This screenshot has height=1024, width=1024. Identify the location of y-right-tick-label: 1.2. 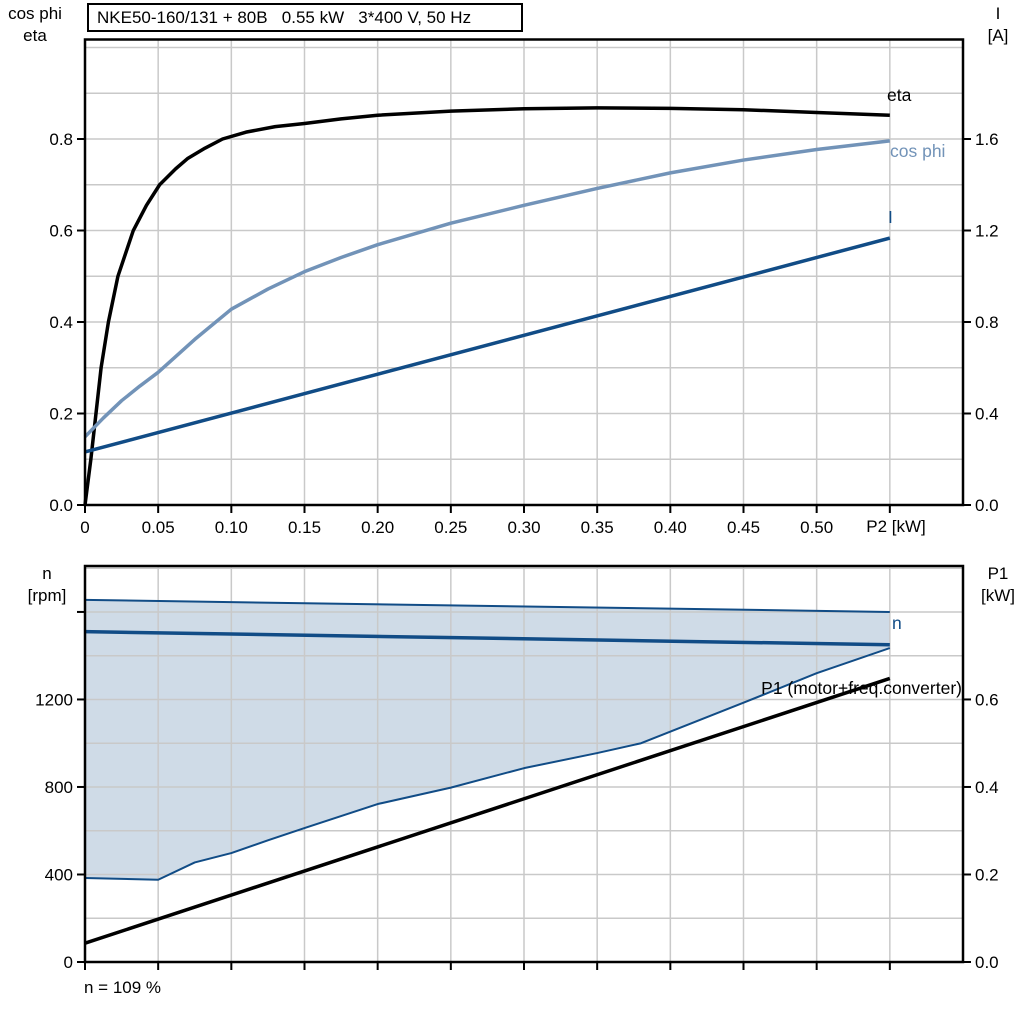
(987, 231).